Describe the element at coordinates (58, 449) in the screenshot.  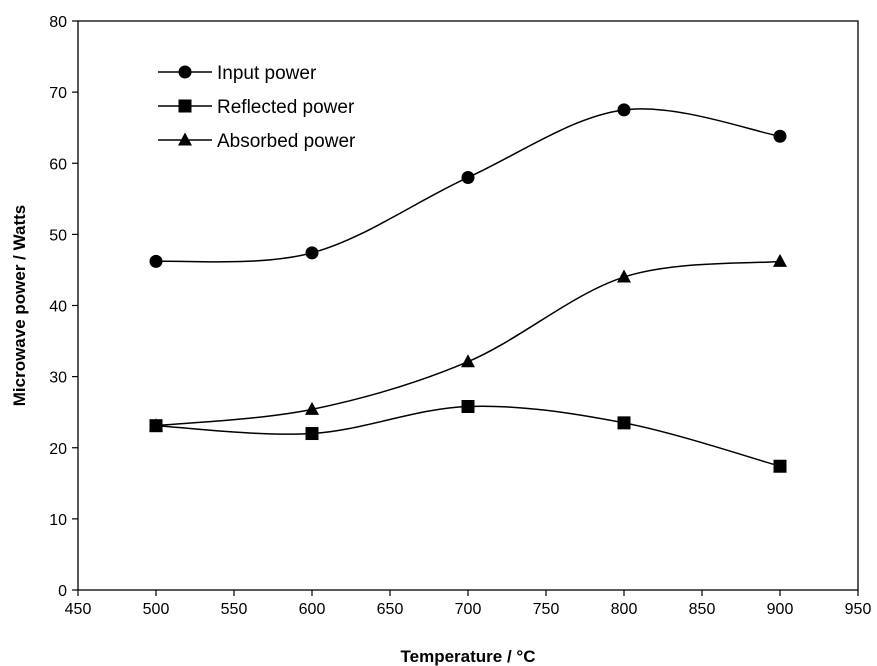
I see `y-tick-label: 20` at that location.